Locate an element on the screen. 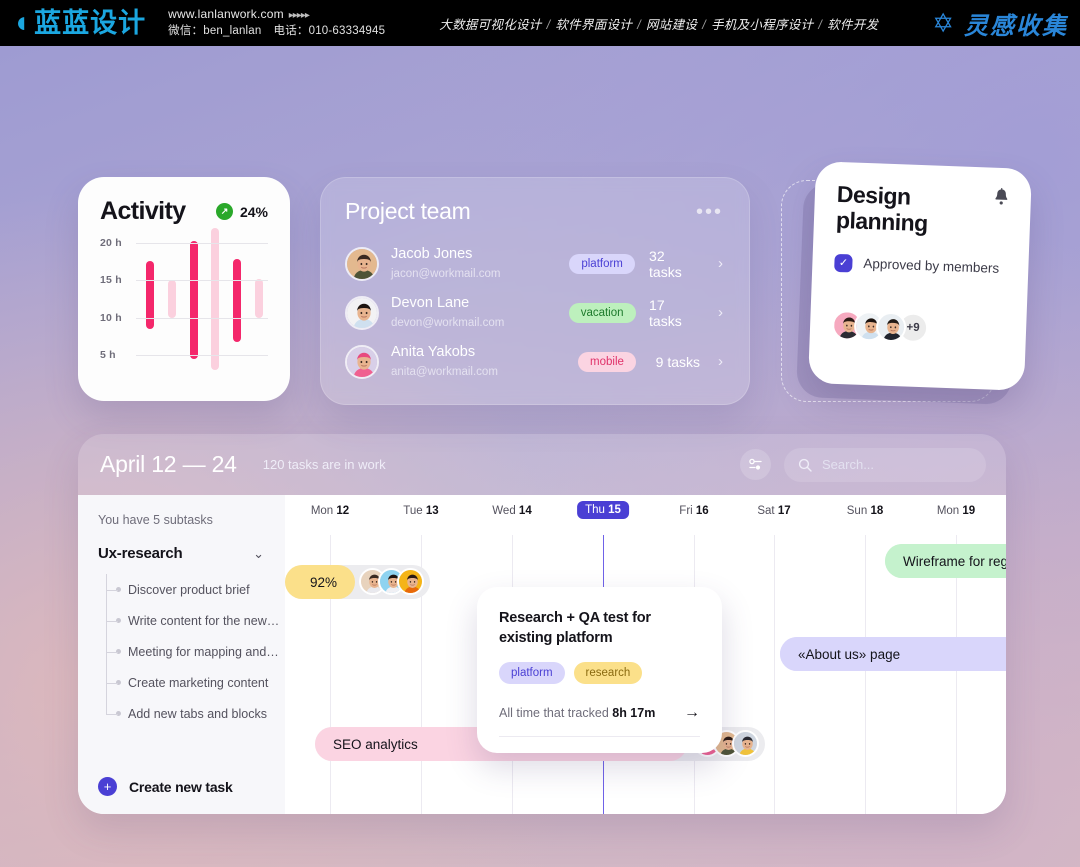 This screenshot has height=867, width=1080. status-badge: vacation is located at coordinates (602, 312).